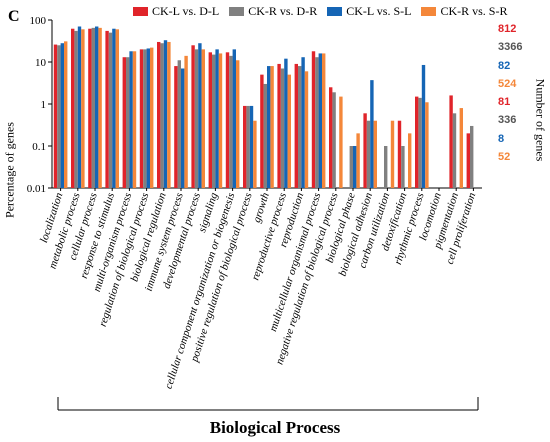  Describe the element at coordinates (275, 427) in the screenshot. I see `x-axis-title: Biological Process` at that location.